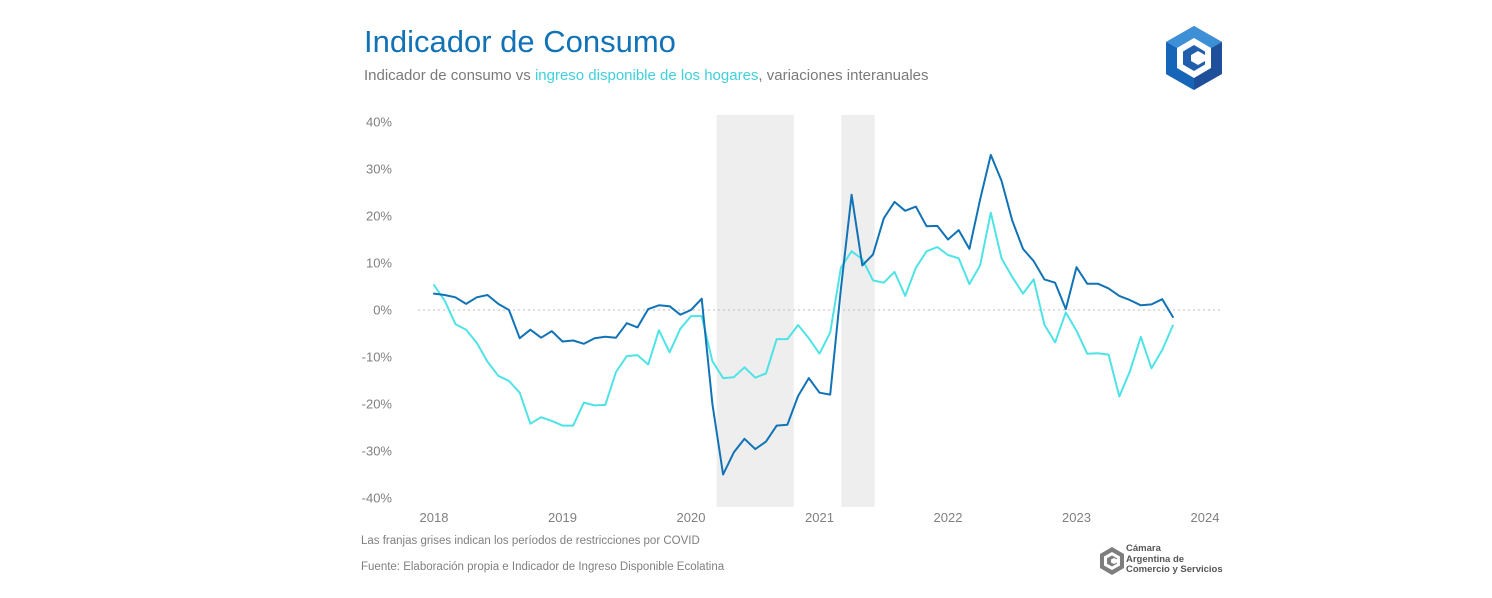 This screenshot has height=598, width=1492. What do you see at coordinates (1174, 569) in the screenshot?
I see `brand-line-3: Comercio y Servicios` at bounding box center [1174, 569].